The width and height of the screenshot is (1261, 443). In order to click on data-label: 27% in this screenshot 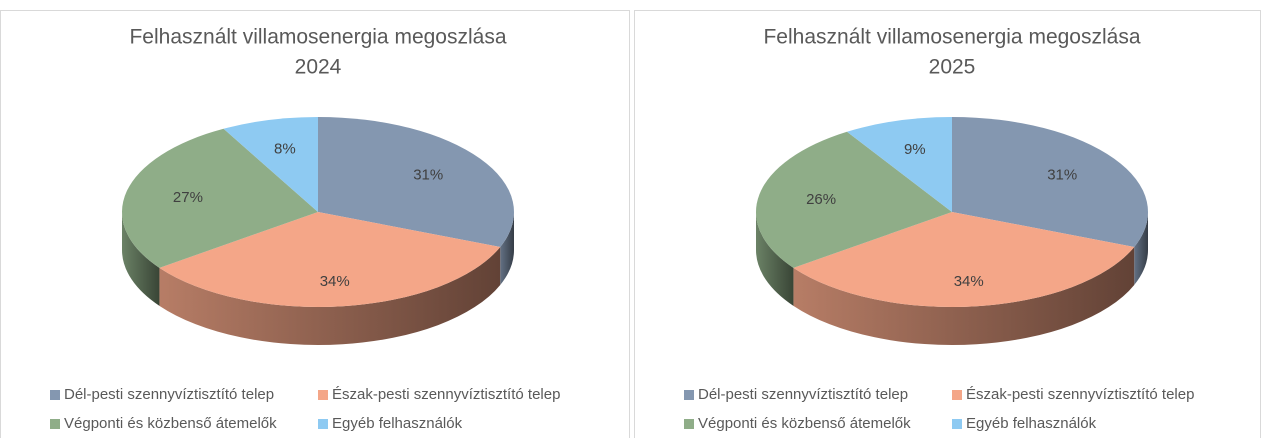, I will do `click(188, 197)`.